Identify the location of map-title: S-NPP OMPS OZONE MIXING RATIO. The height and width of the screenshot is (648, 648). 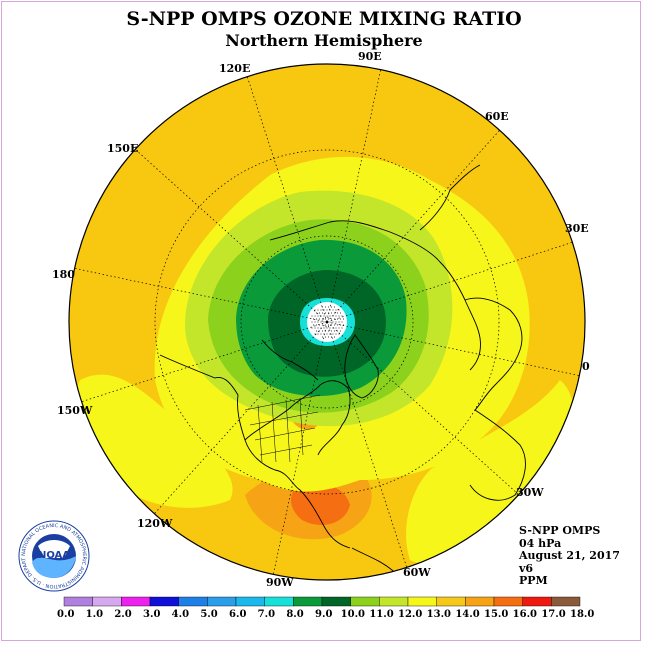
(324, 19).